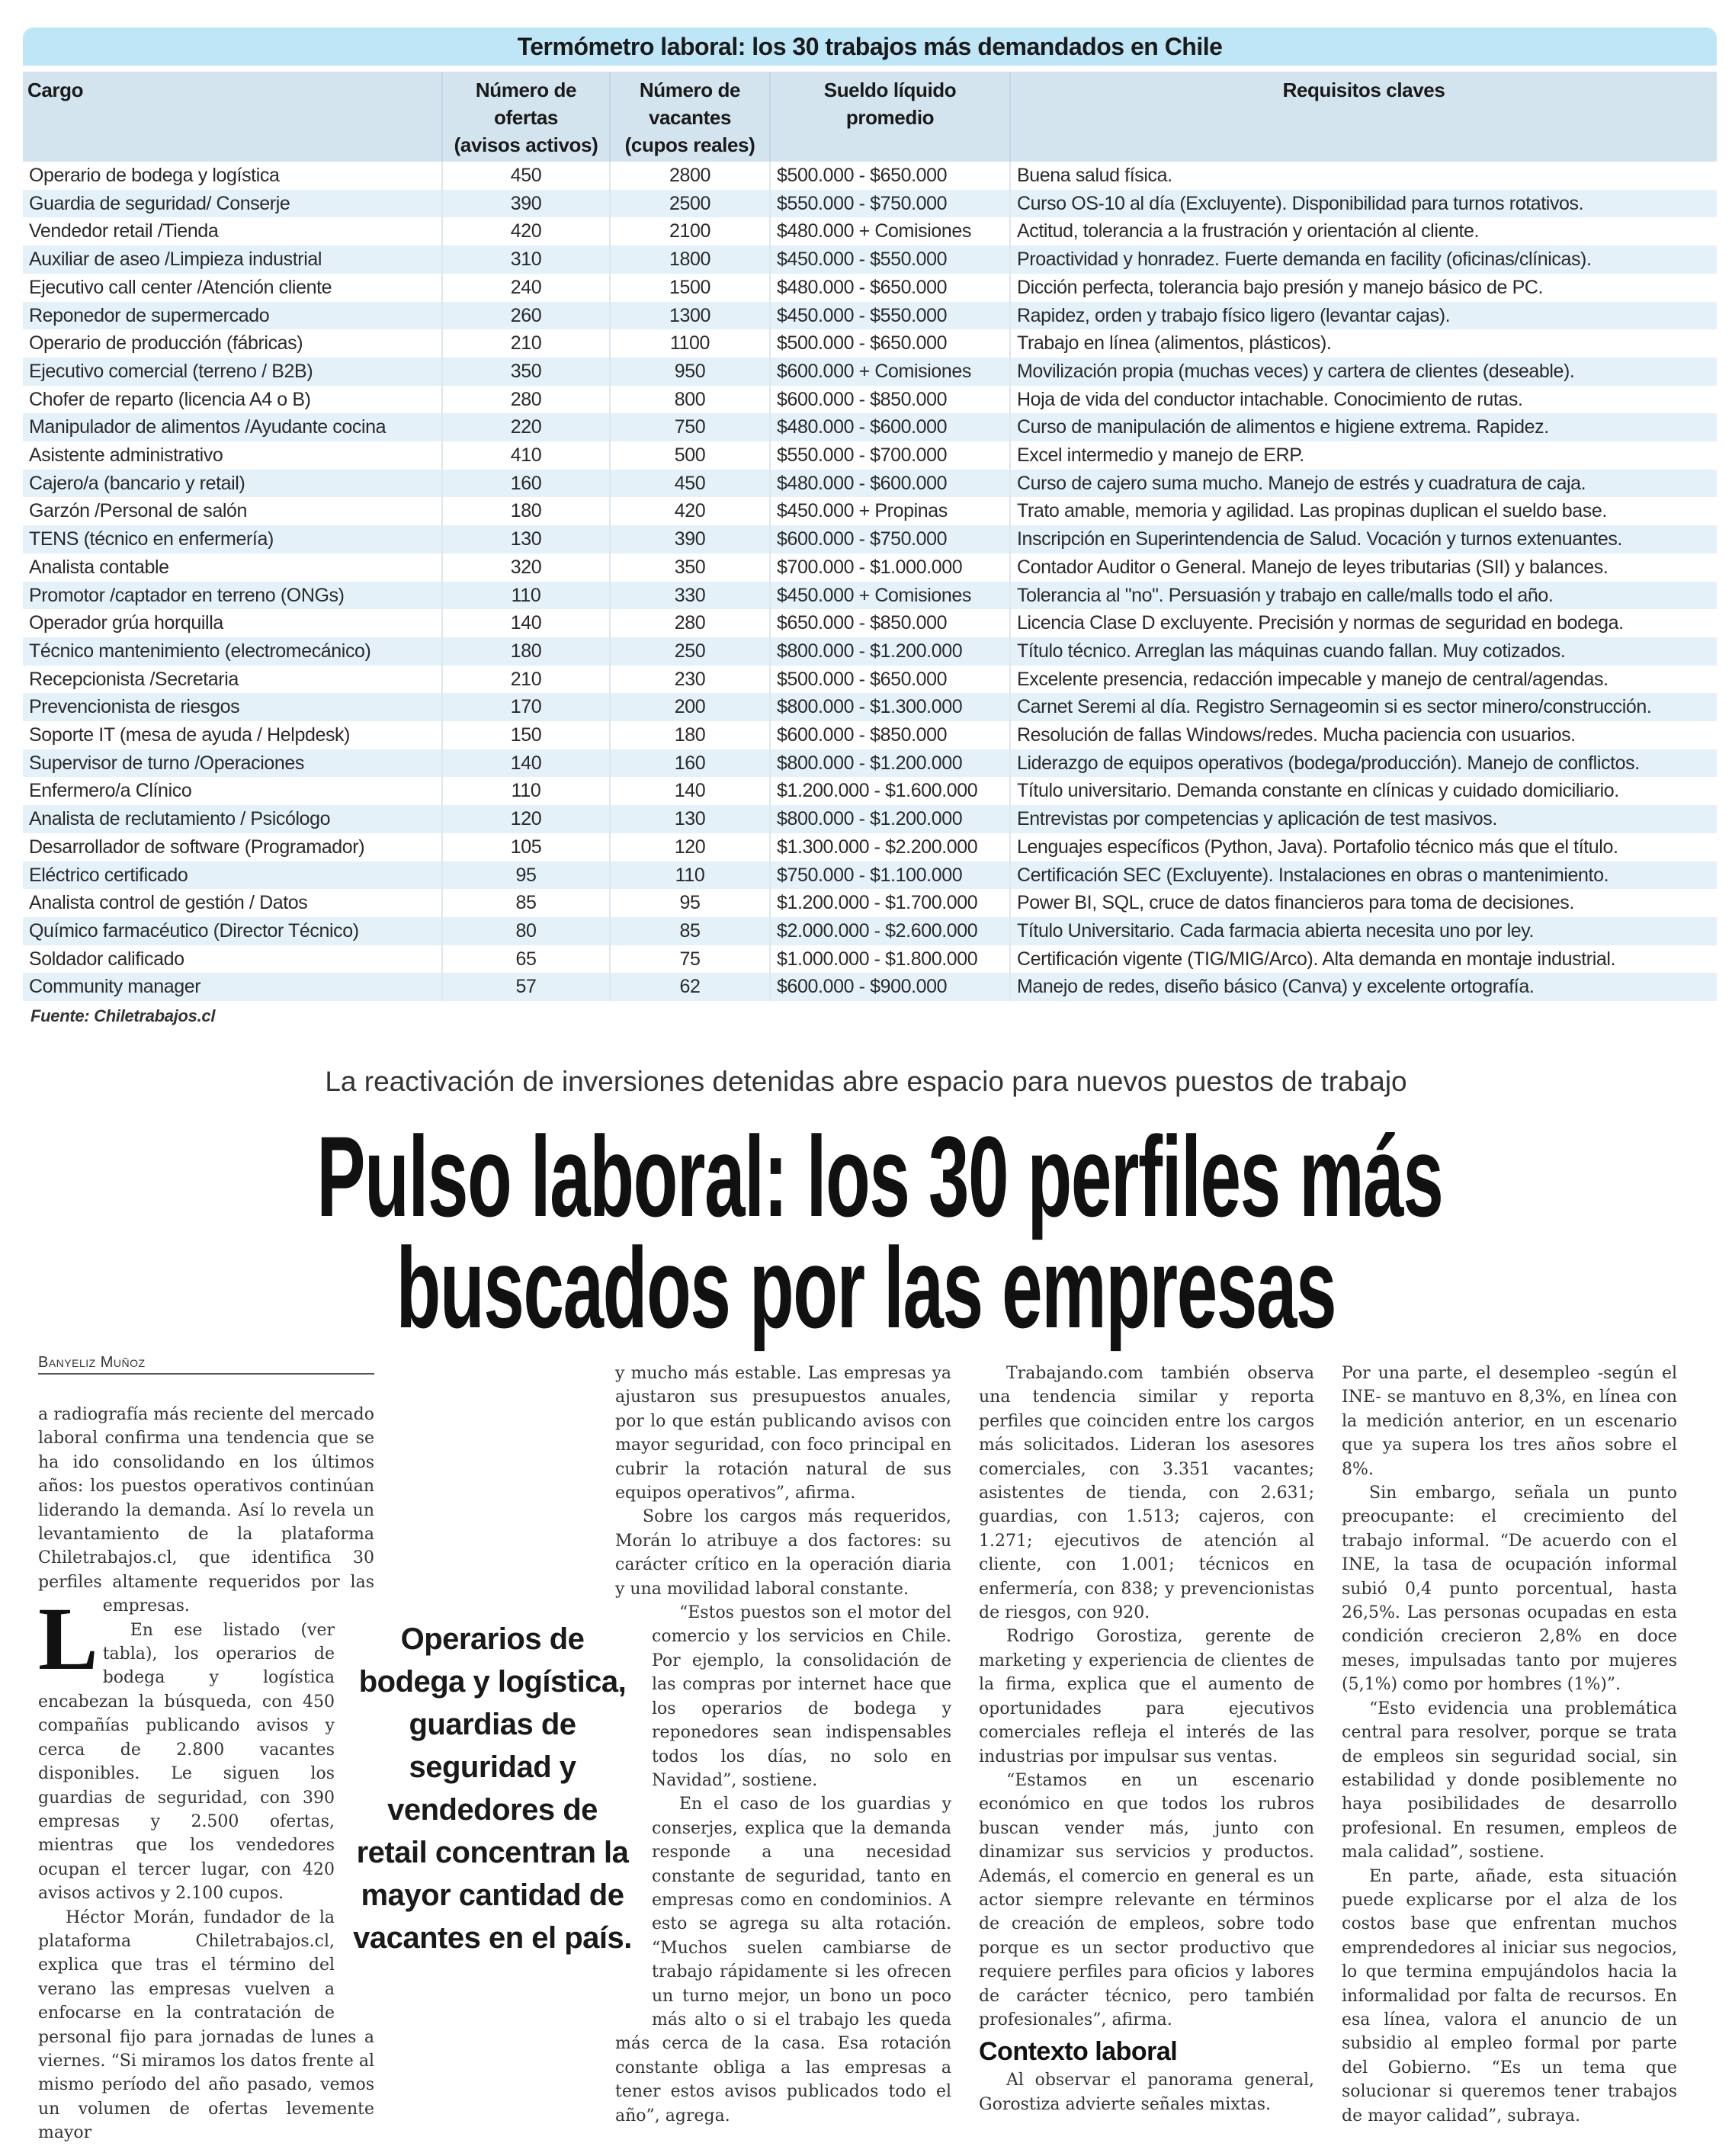  Describe the element at coordinates (525, 259) in the screenshot. I see `cell-ofertas: 310` at that location.